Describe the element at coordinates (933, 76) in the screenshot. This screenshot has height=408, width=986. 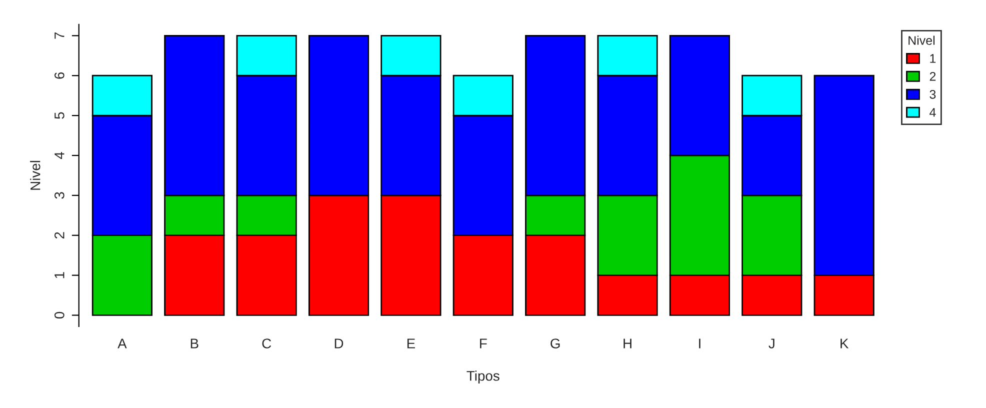
I see `legend-label: 2` at that location.